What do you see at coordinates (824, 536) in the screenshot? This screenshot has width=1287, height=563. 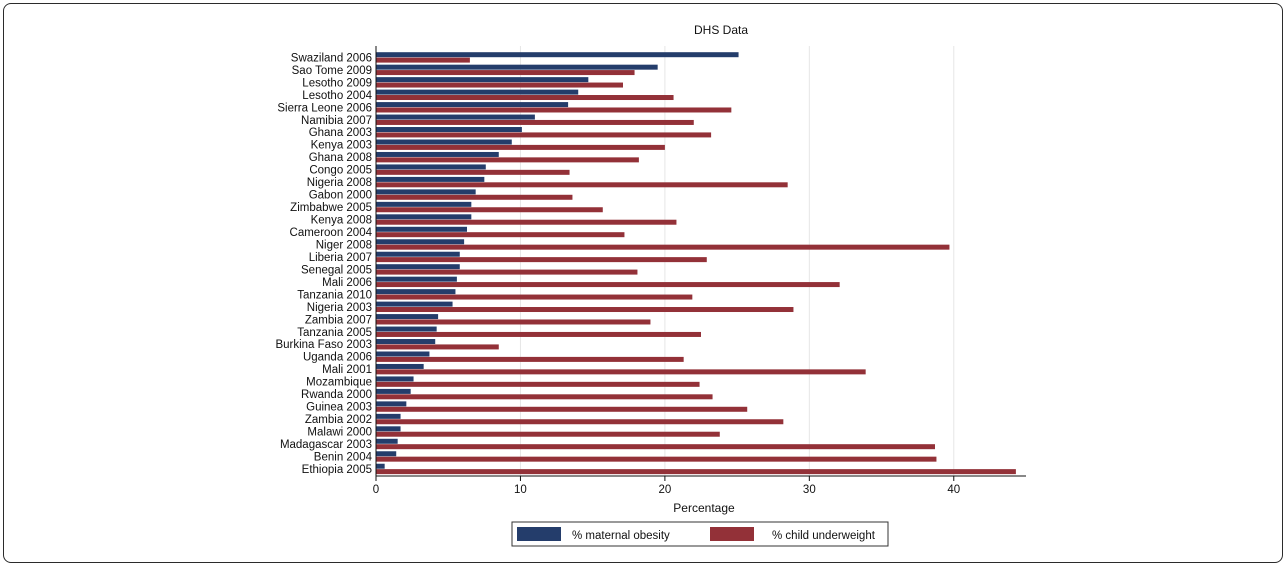 I see `legend-label-1: % child underweight` at bounding box center [824, 536].